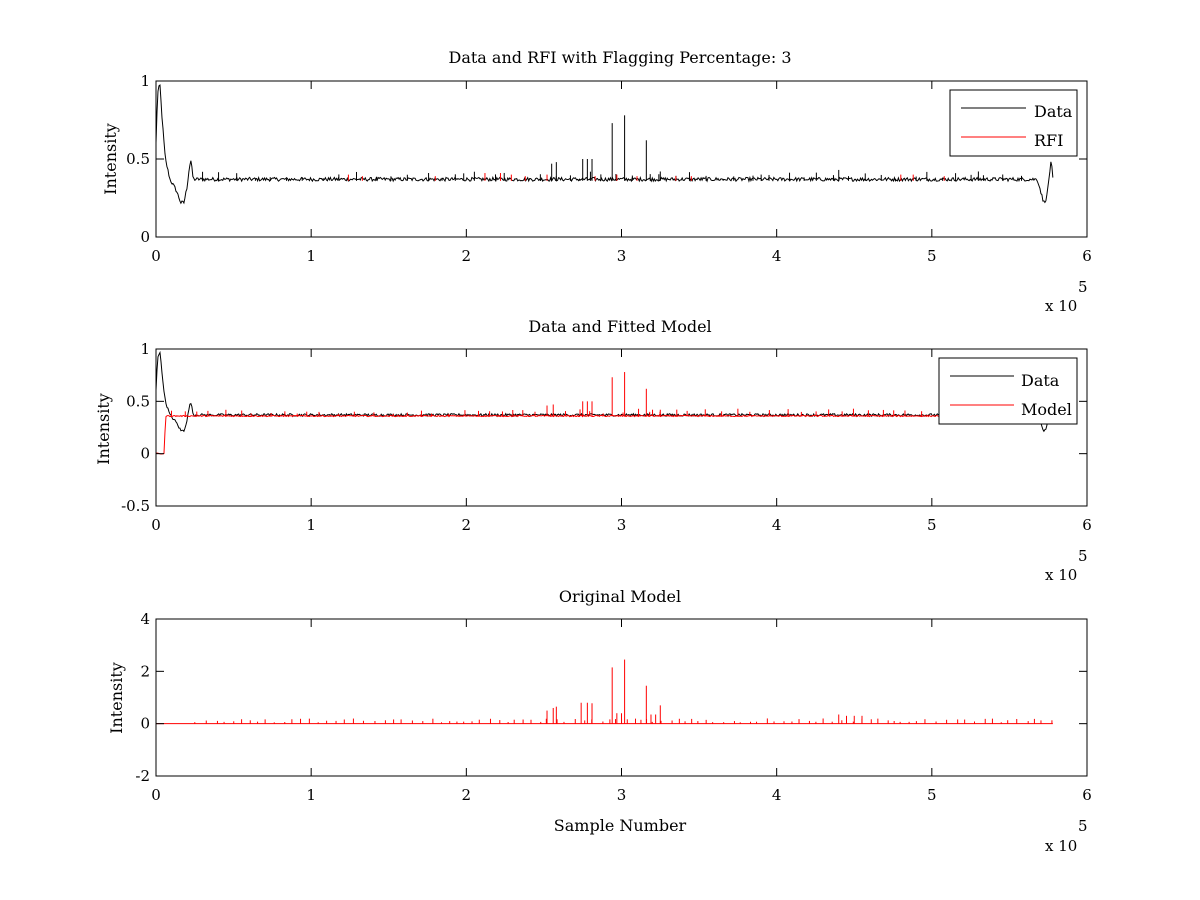 The image size is (1200, 900). Describe the element at coordinates (145, 237) in the screenshot. I see `panel-1-ytick-label: 0` at that location.